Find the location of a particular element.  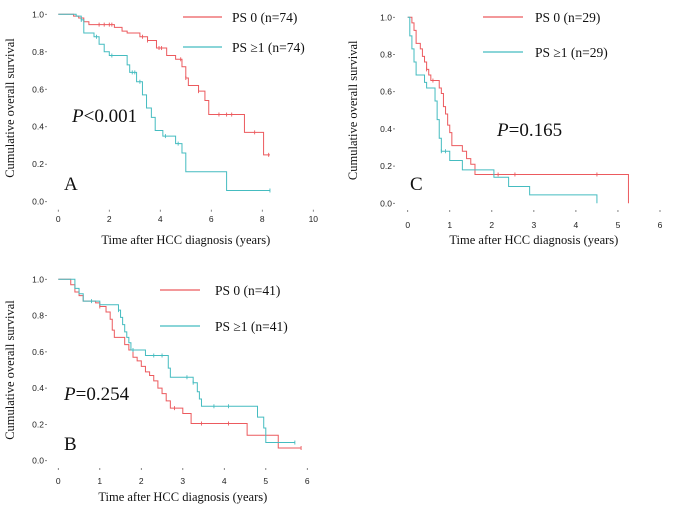

p-value-annotation: P=0.254 is located at coordinates (96, 394).